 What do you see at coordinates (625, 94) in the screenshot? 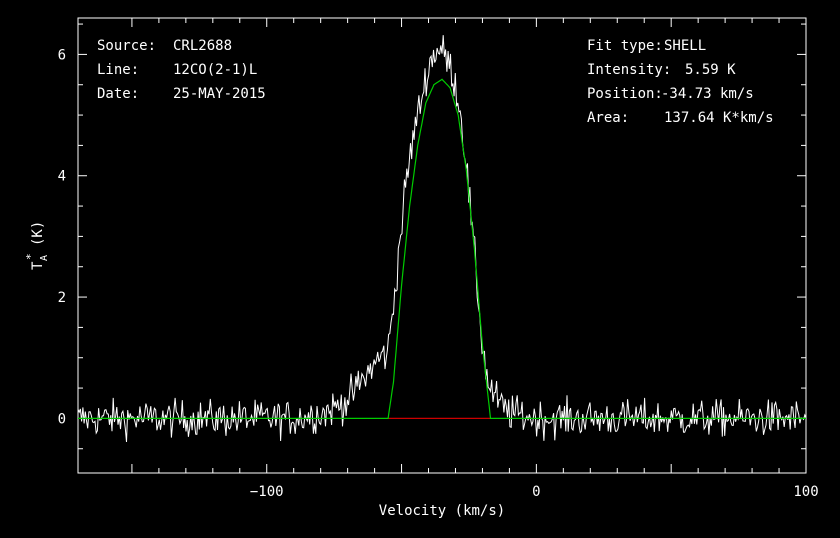
I see `position-label: Position:` at bounding box center [625, 94].